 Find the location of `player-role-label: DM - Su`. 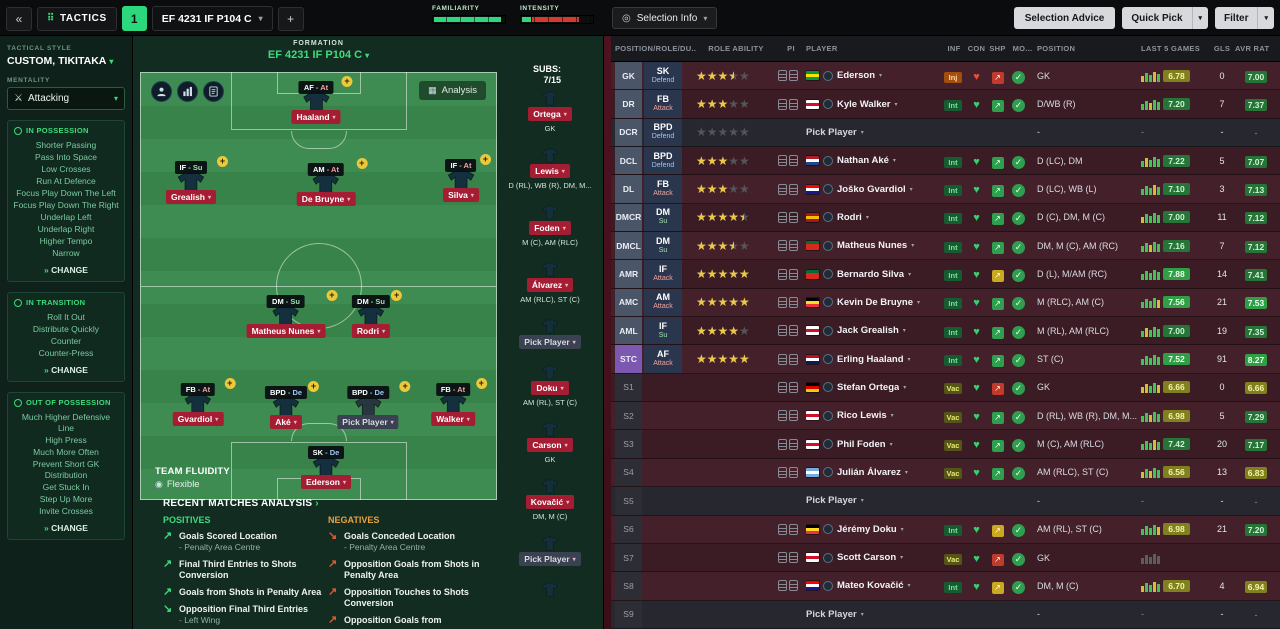

player-role-label: DM - Su is located at coordinates (286, 301).